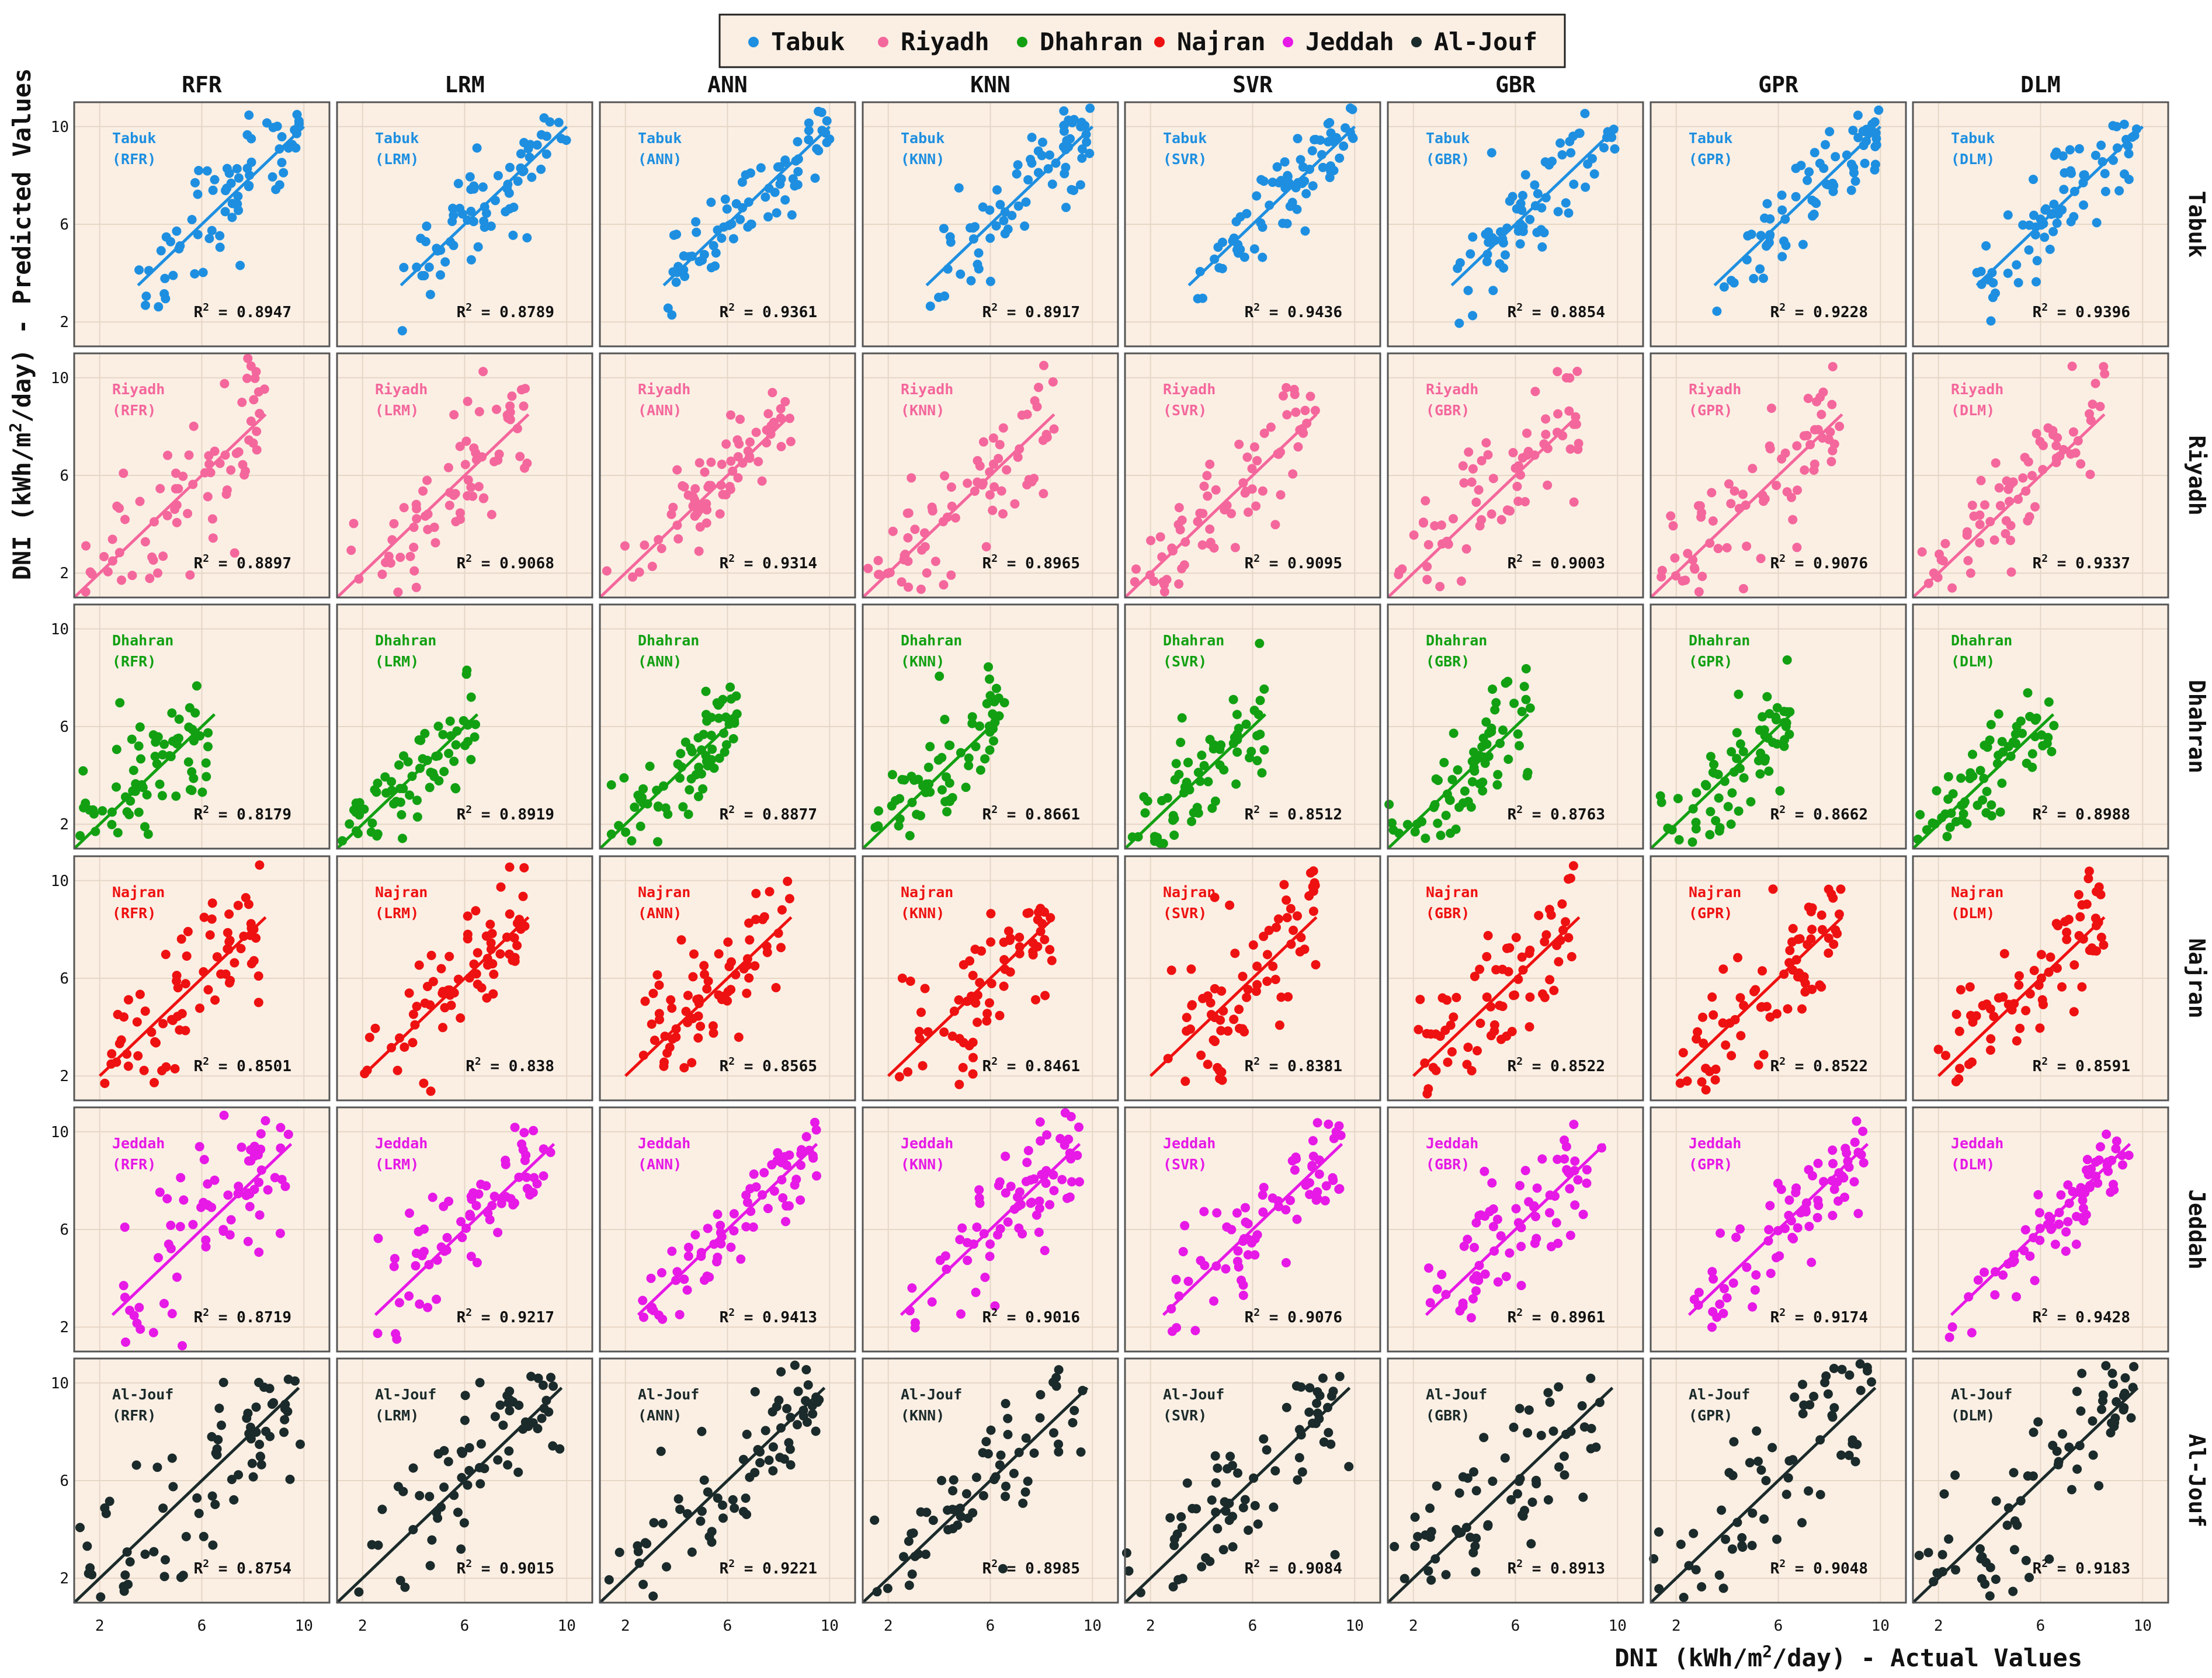  I want to click on panel-model-label: (LRM), so click(397, 1416).